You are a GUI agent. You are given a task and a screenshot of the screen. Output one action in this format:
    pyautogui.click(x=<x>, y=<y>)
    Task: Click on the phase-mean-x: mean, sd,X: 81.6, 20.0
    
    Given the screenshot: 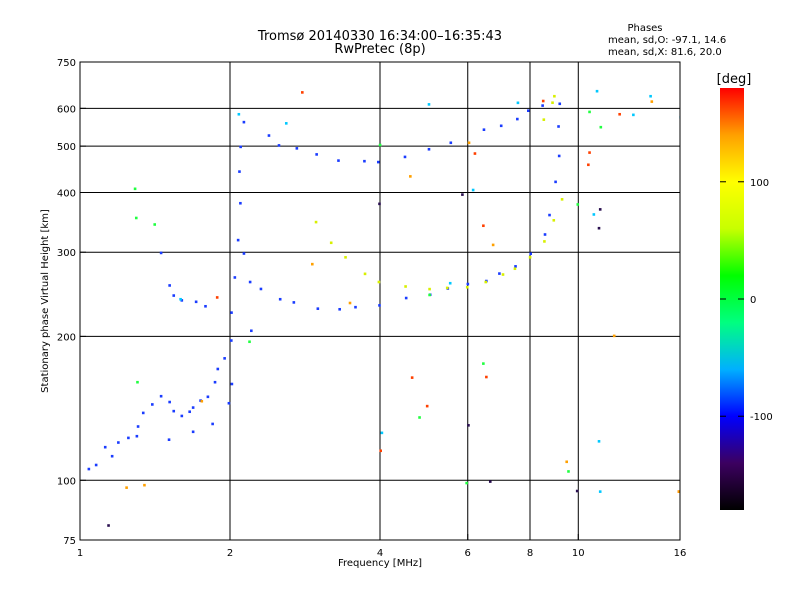 What is the action you would take?
    pyautogui.click(x=665, y=52)
    